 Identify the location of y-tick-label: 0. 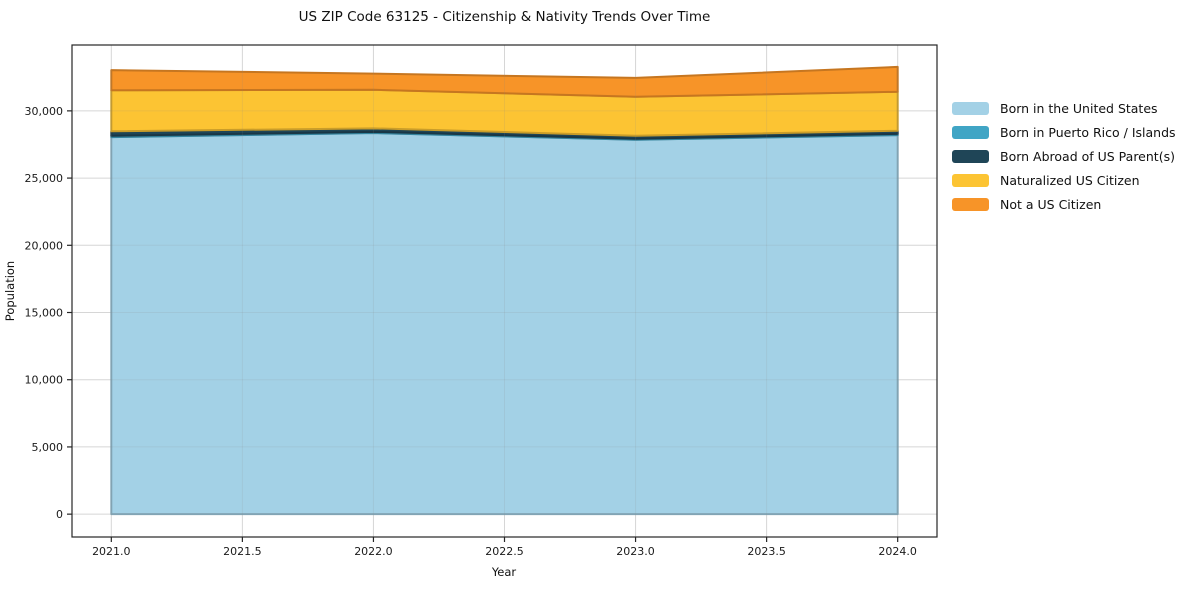
(59, 514).